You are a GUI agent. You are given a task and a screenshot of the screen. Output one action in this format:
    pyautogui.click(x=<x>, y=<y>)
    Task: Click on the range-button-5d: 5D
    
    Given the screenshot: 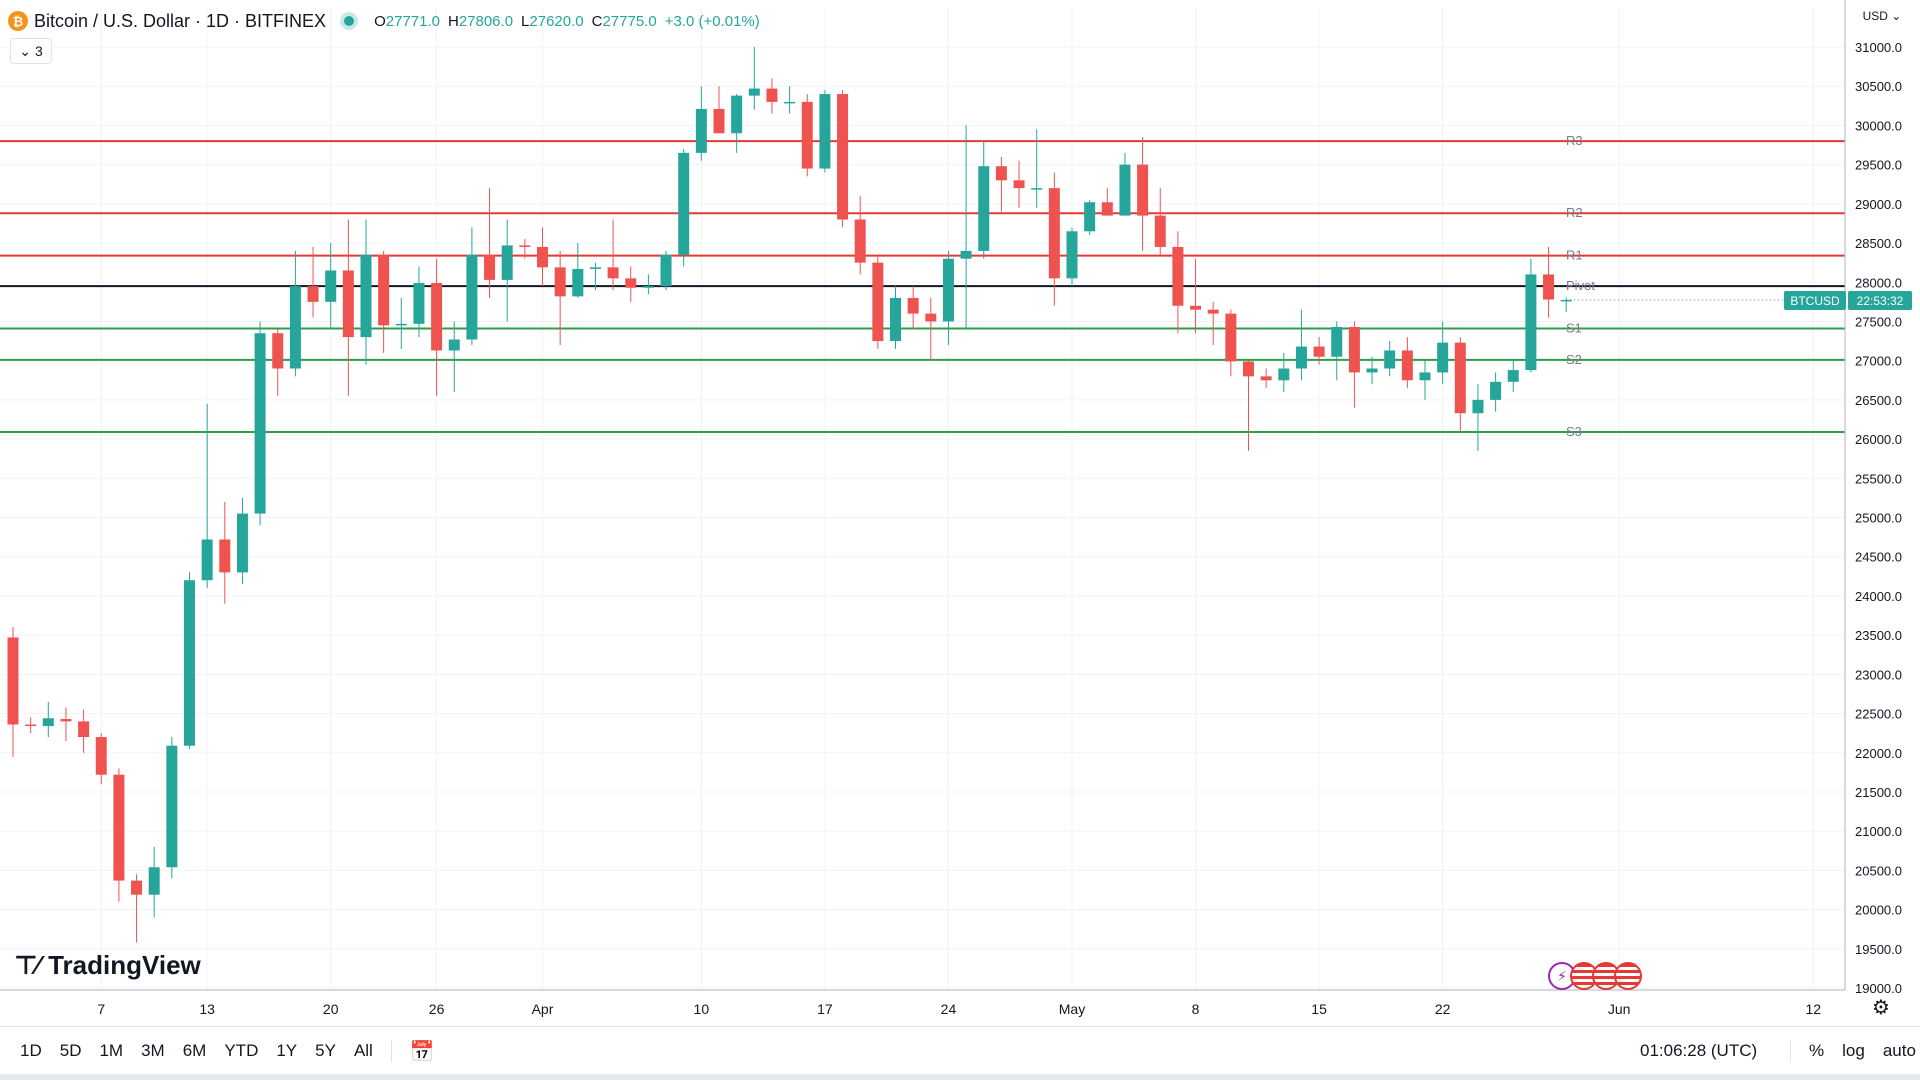 What is the action you would take?
    pyautogui.click(x=70, y=1050)
    